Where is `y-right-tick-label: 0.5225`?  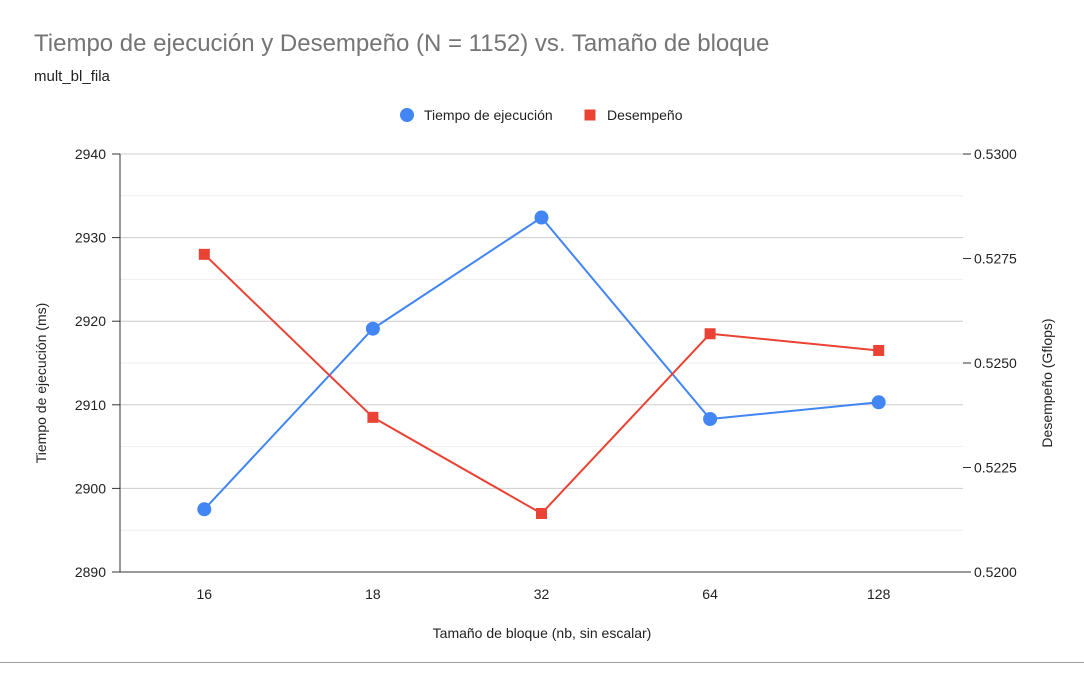 y-right-tick-label: 0.5225 is located at coordinates (995, 468).